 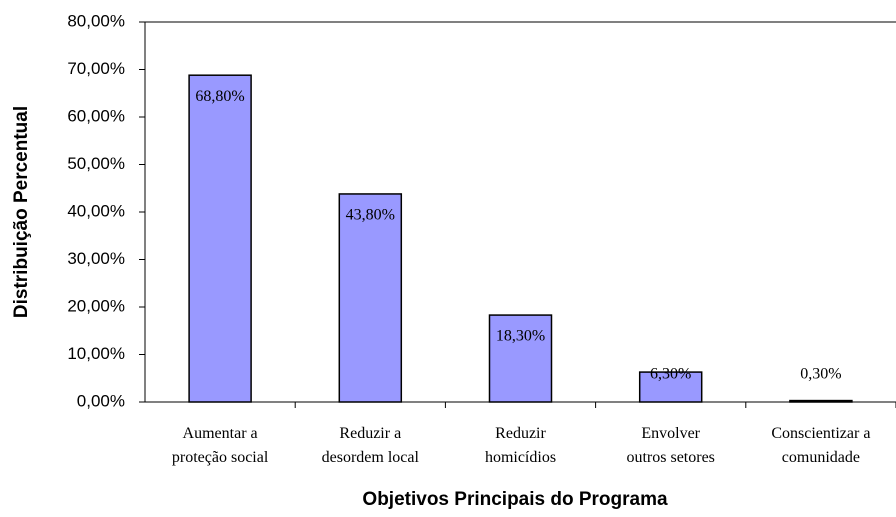 I want to click on y-axis-label: Distribuição Percentual, so click(x=21, y=212).